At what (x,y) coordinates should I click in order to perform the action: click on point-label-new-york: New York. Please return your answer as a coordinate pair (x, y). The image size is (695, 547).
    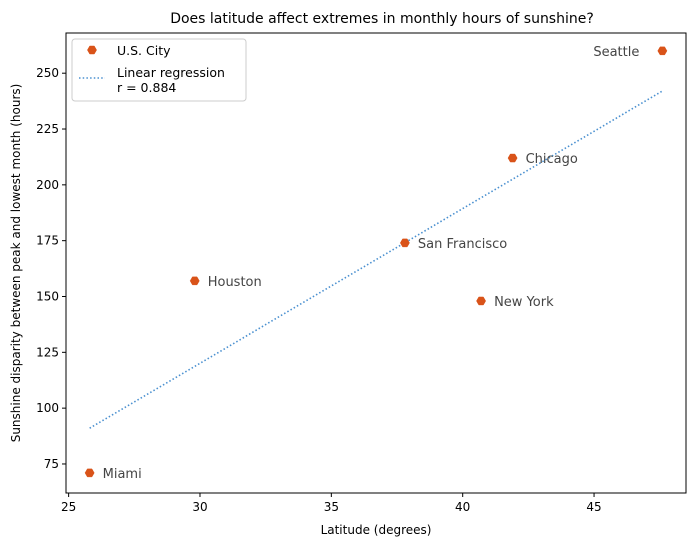
    Looking at the image, I should click on (524, 302).